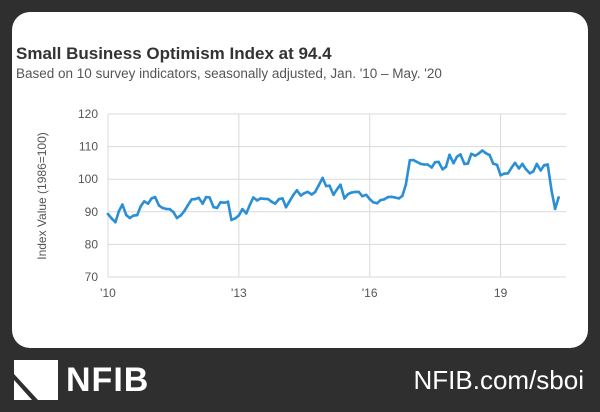  Describe the element at coordinates (370, 293) in the screenshot. I see `x-tick-label: '16` at that location.